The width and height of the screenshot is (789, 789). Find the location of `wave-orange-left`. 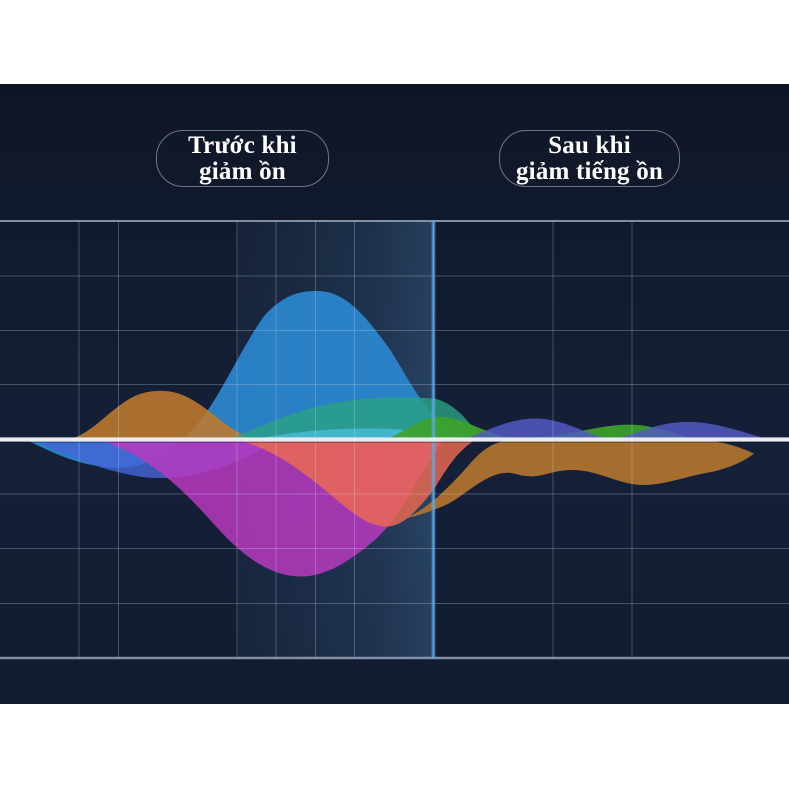

wave-orange-left is located at coordinates (161, 415).